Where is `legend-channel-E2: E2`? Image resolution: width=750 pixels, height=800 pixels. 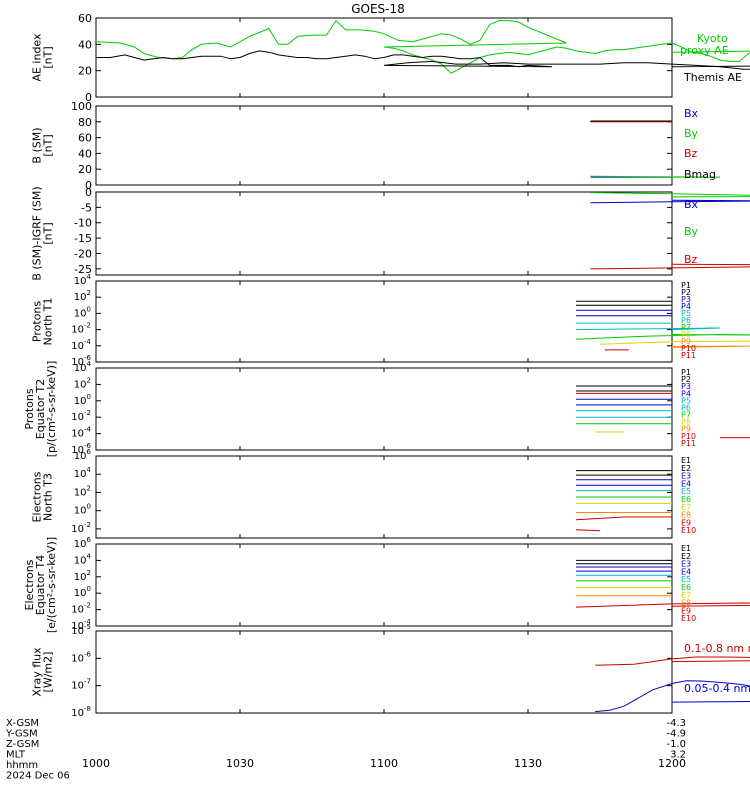
legend-channel-E2: E2 is located at coordinates (686, 468).